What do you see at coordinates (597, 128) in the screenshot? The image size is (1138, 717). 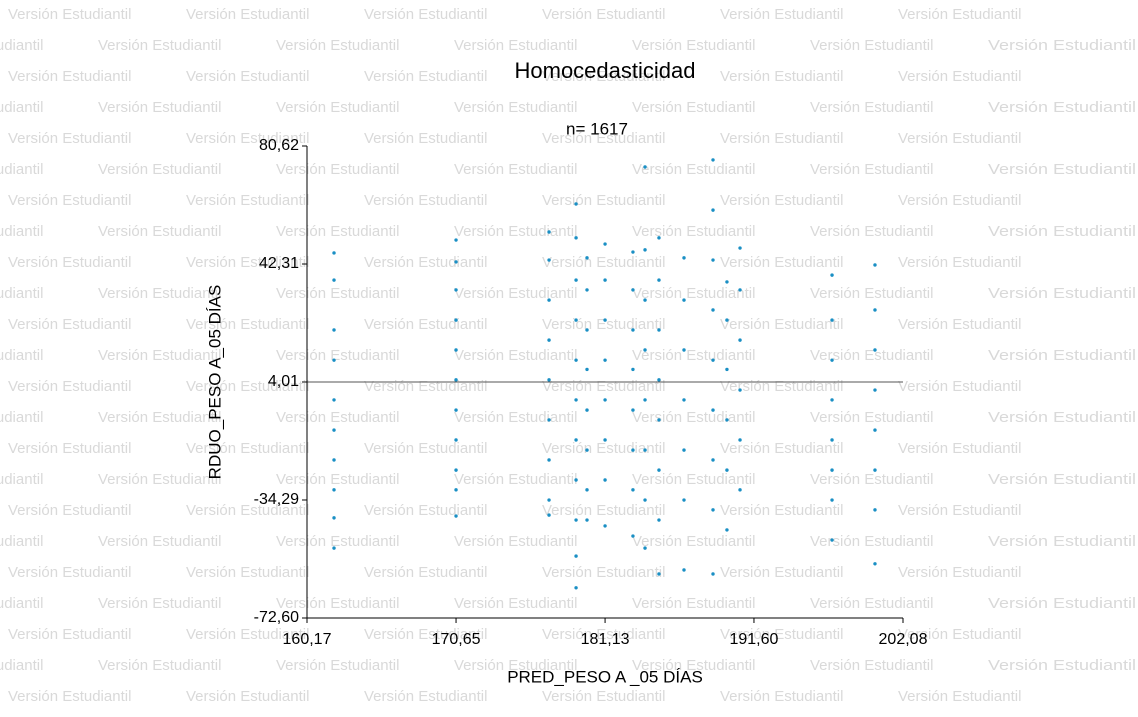 I see `chart-subtitle: n= 1617` at bounding box center [597, 128].